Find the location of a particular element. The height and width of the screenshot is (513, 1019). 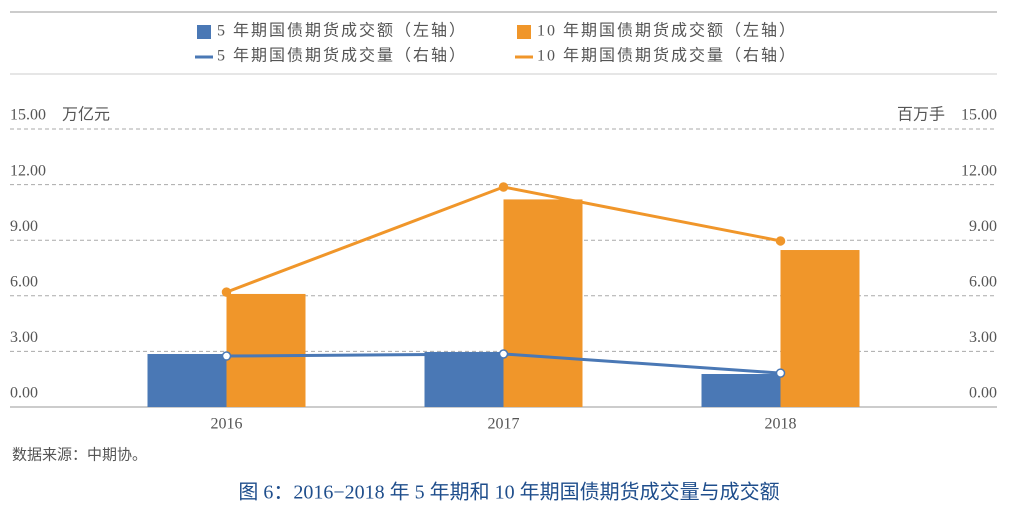

y-tick-label: 3.00 is located at coordinates (24, 337).